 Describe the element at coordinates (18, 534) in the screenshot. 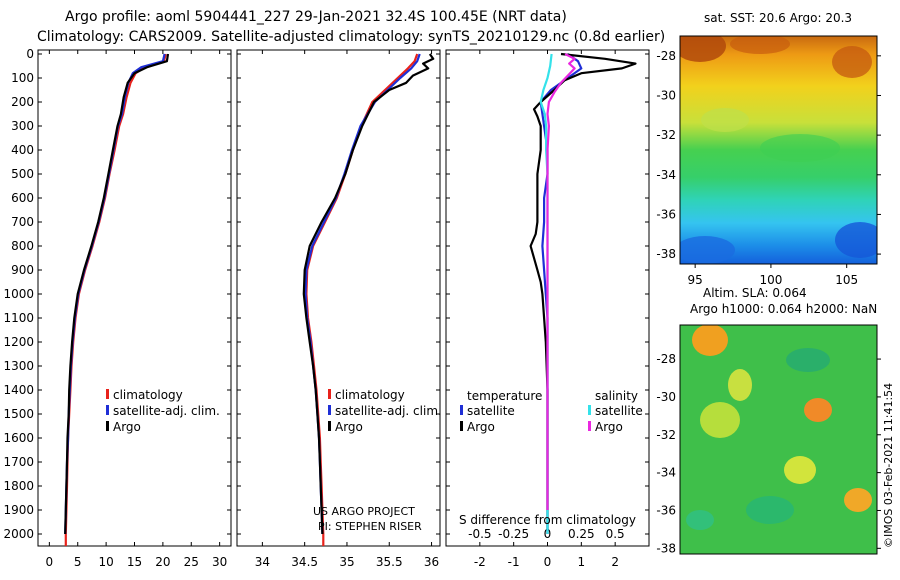

I see `depth-tick-label: 2000` at that location.